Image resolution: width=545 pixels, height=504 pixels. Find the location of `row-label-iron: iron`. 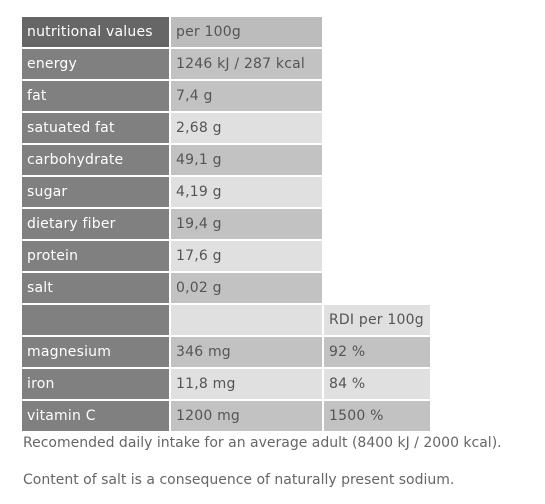

row-label-iron: iron is located at coordinates (95, 384).